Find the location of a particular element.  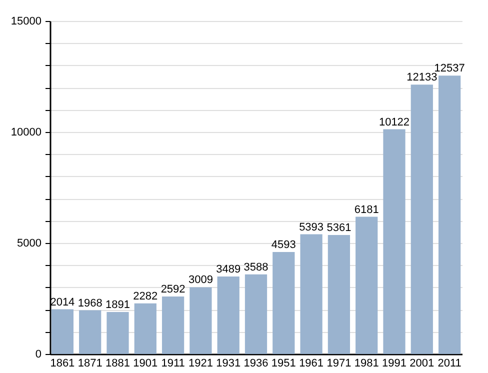

x-tick-label: 1861 is located at coordinates (62, 364).